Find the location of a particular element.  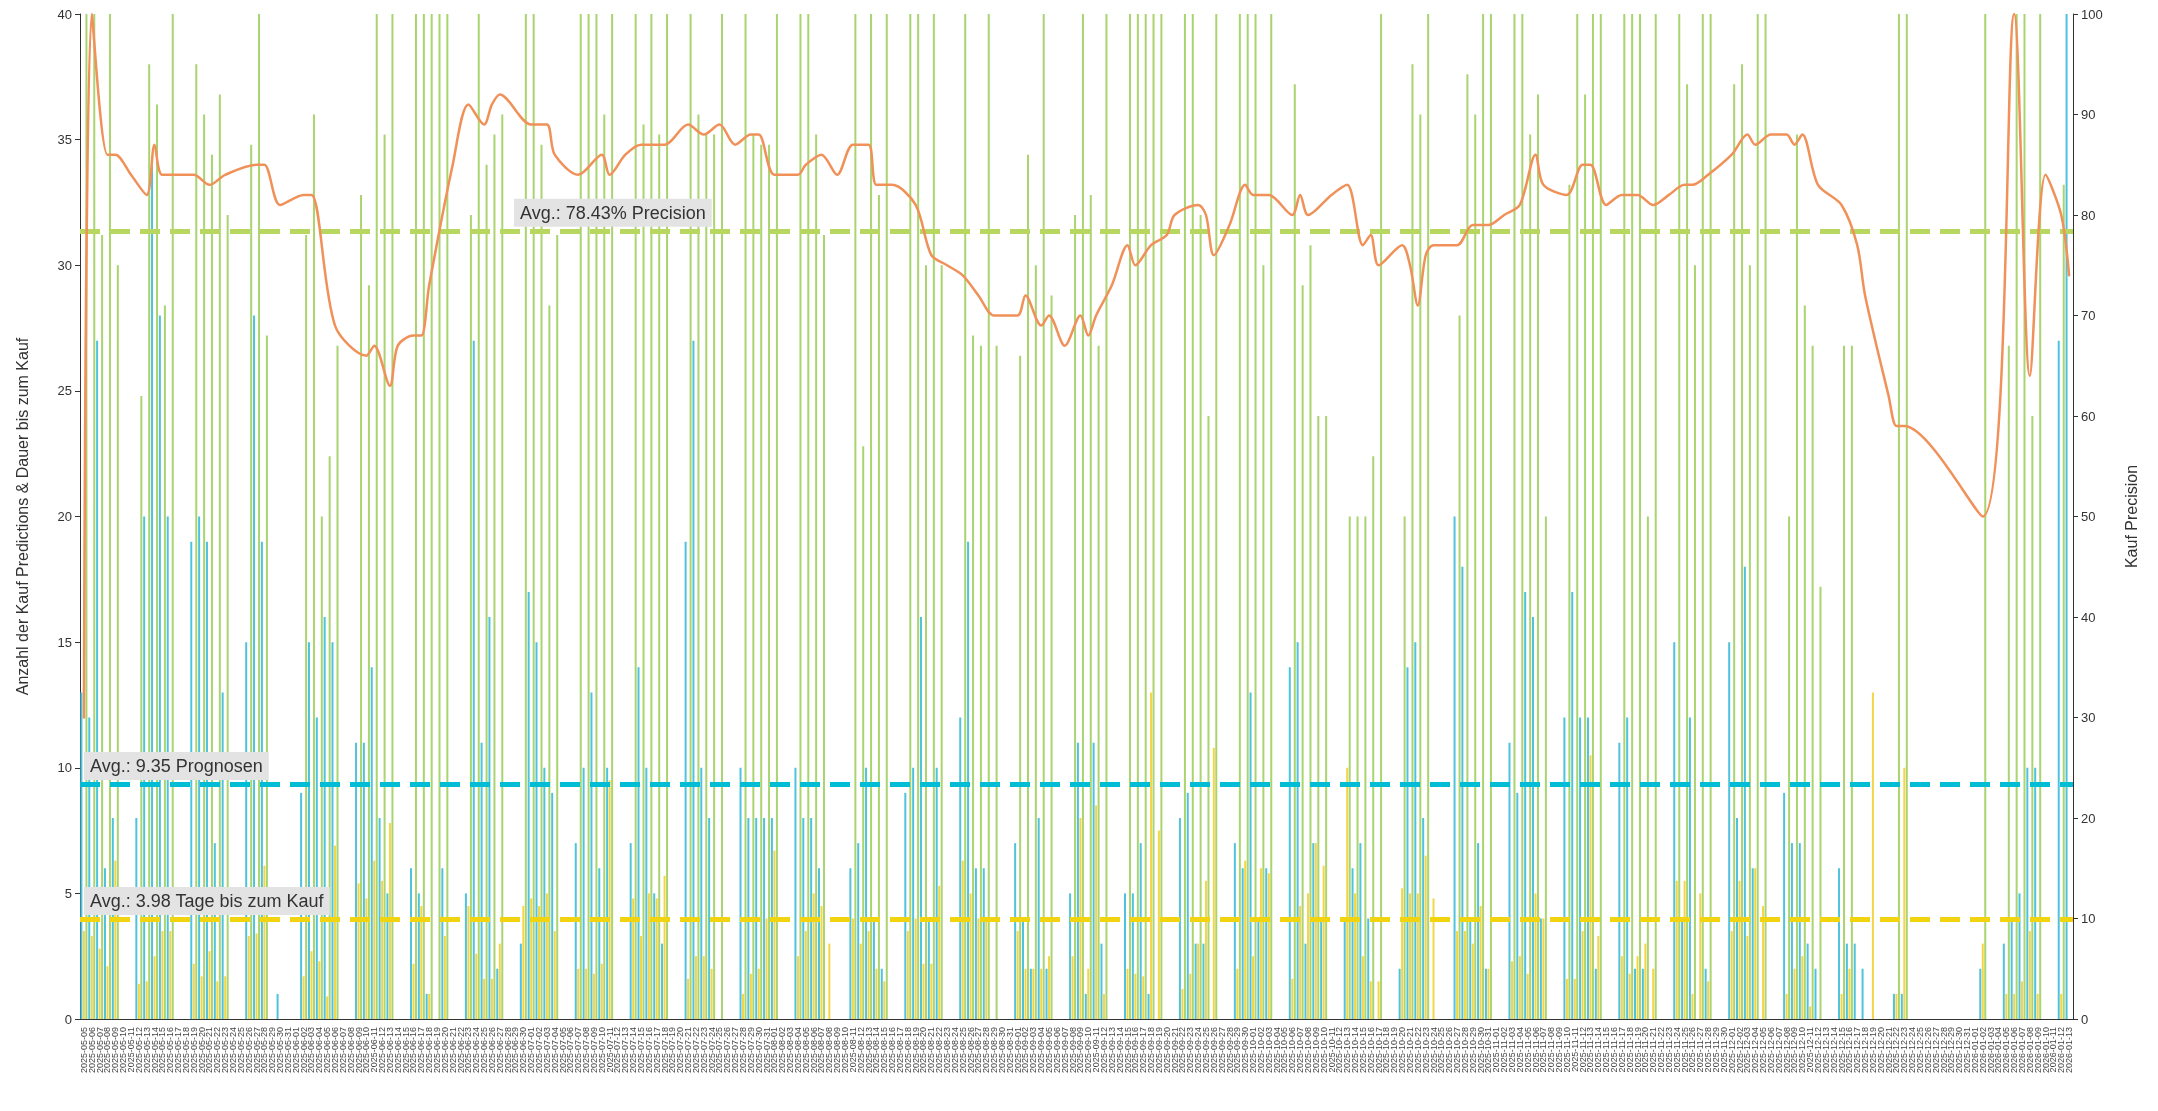

x-tick-label: 2025-06-23 is located at coordinates (468, 1050).